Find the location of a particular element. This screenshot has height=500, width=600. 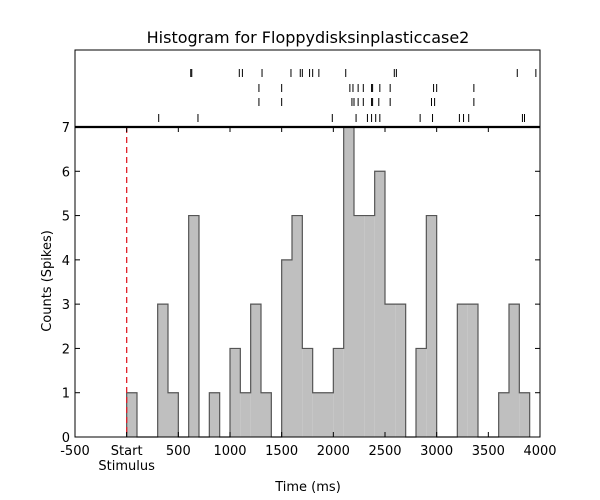

x-tick-label: 3500 is located at coordinates (488, 451).